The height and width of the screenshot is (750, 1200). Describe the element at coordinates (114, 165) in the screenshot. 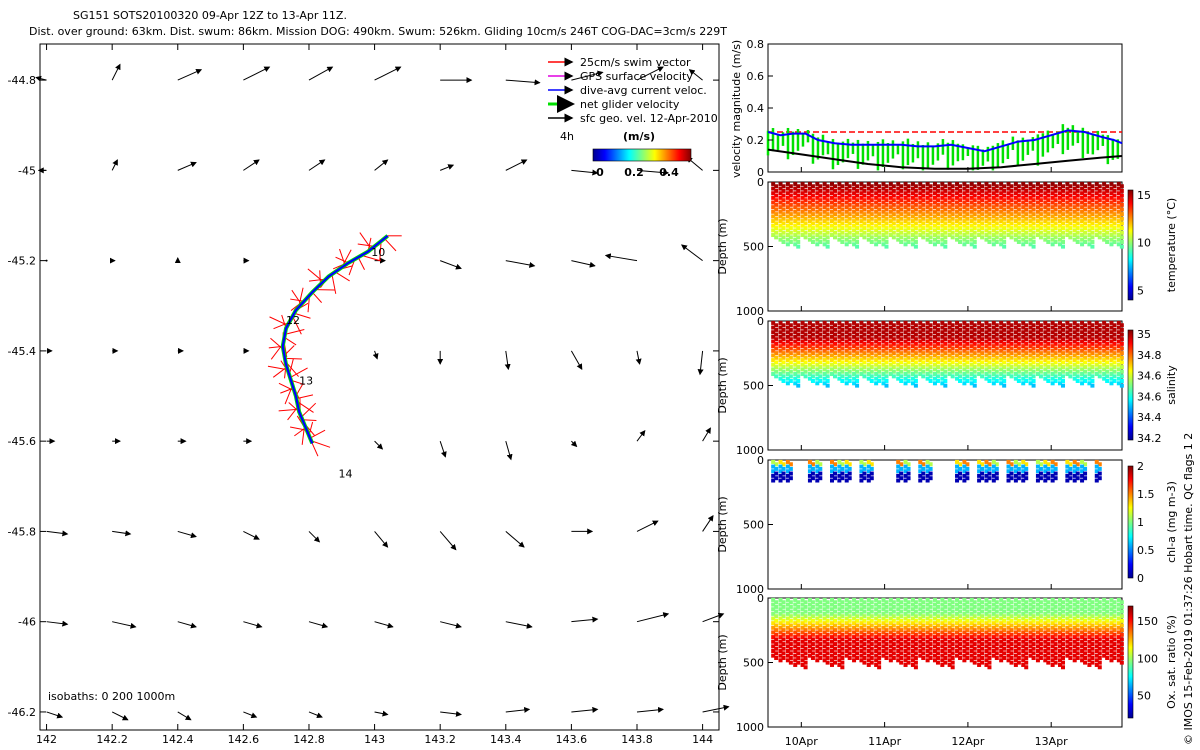

I see `geo-vector` at that location.